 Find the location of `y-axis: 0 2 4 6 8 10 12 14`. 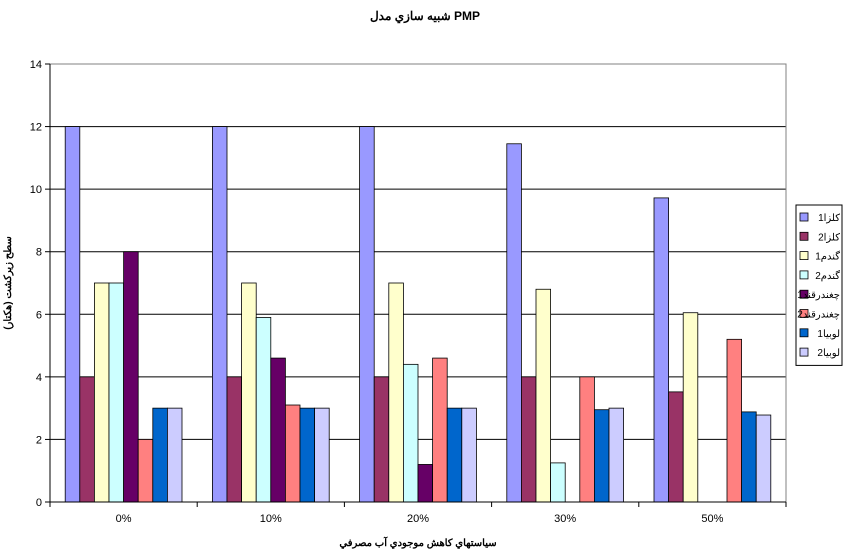

y-axis: 0 2 4 6 8 10 12 14 is located at coordinates (40, 284).